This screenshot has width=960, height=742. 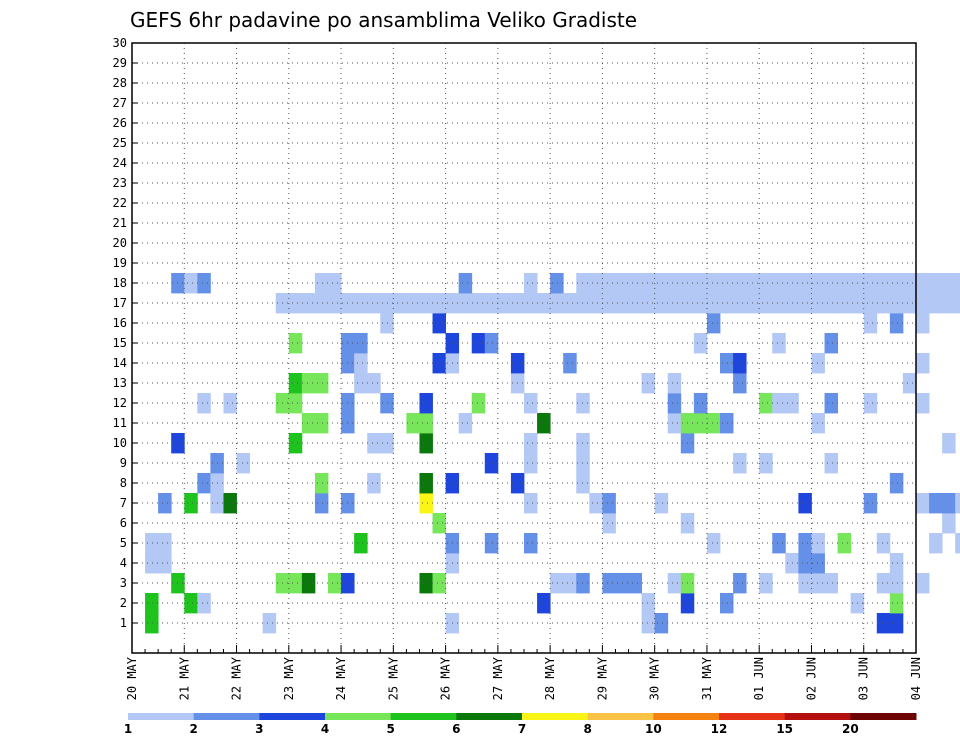 I want to click on colorbar-label: 20, so click(x=850, y=729).